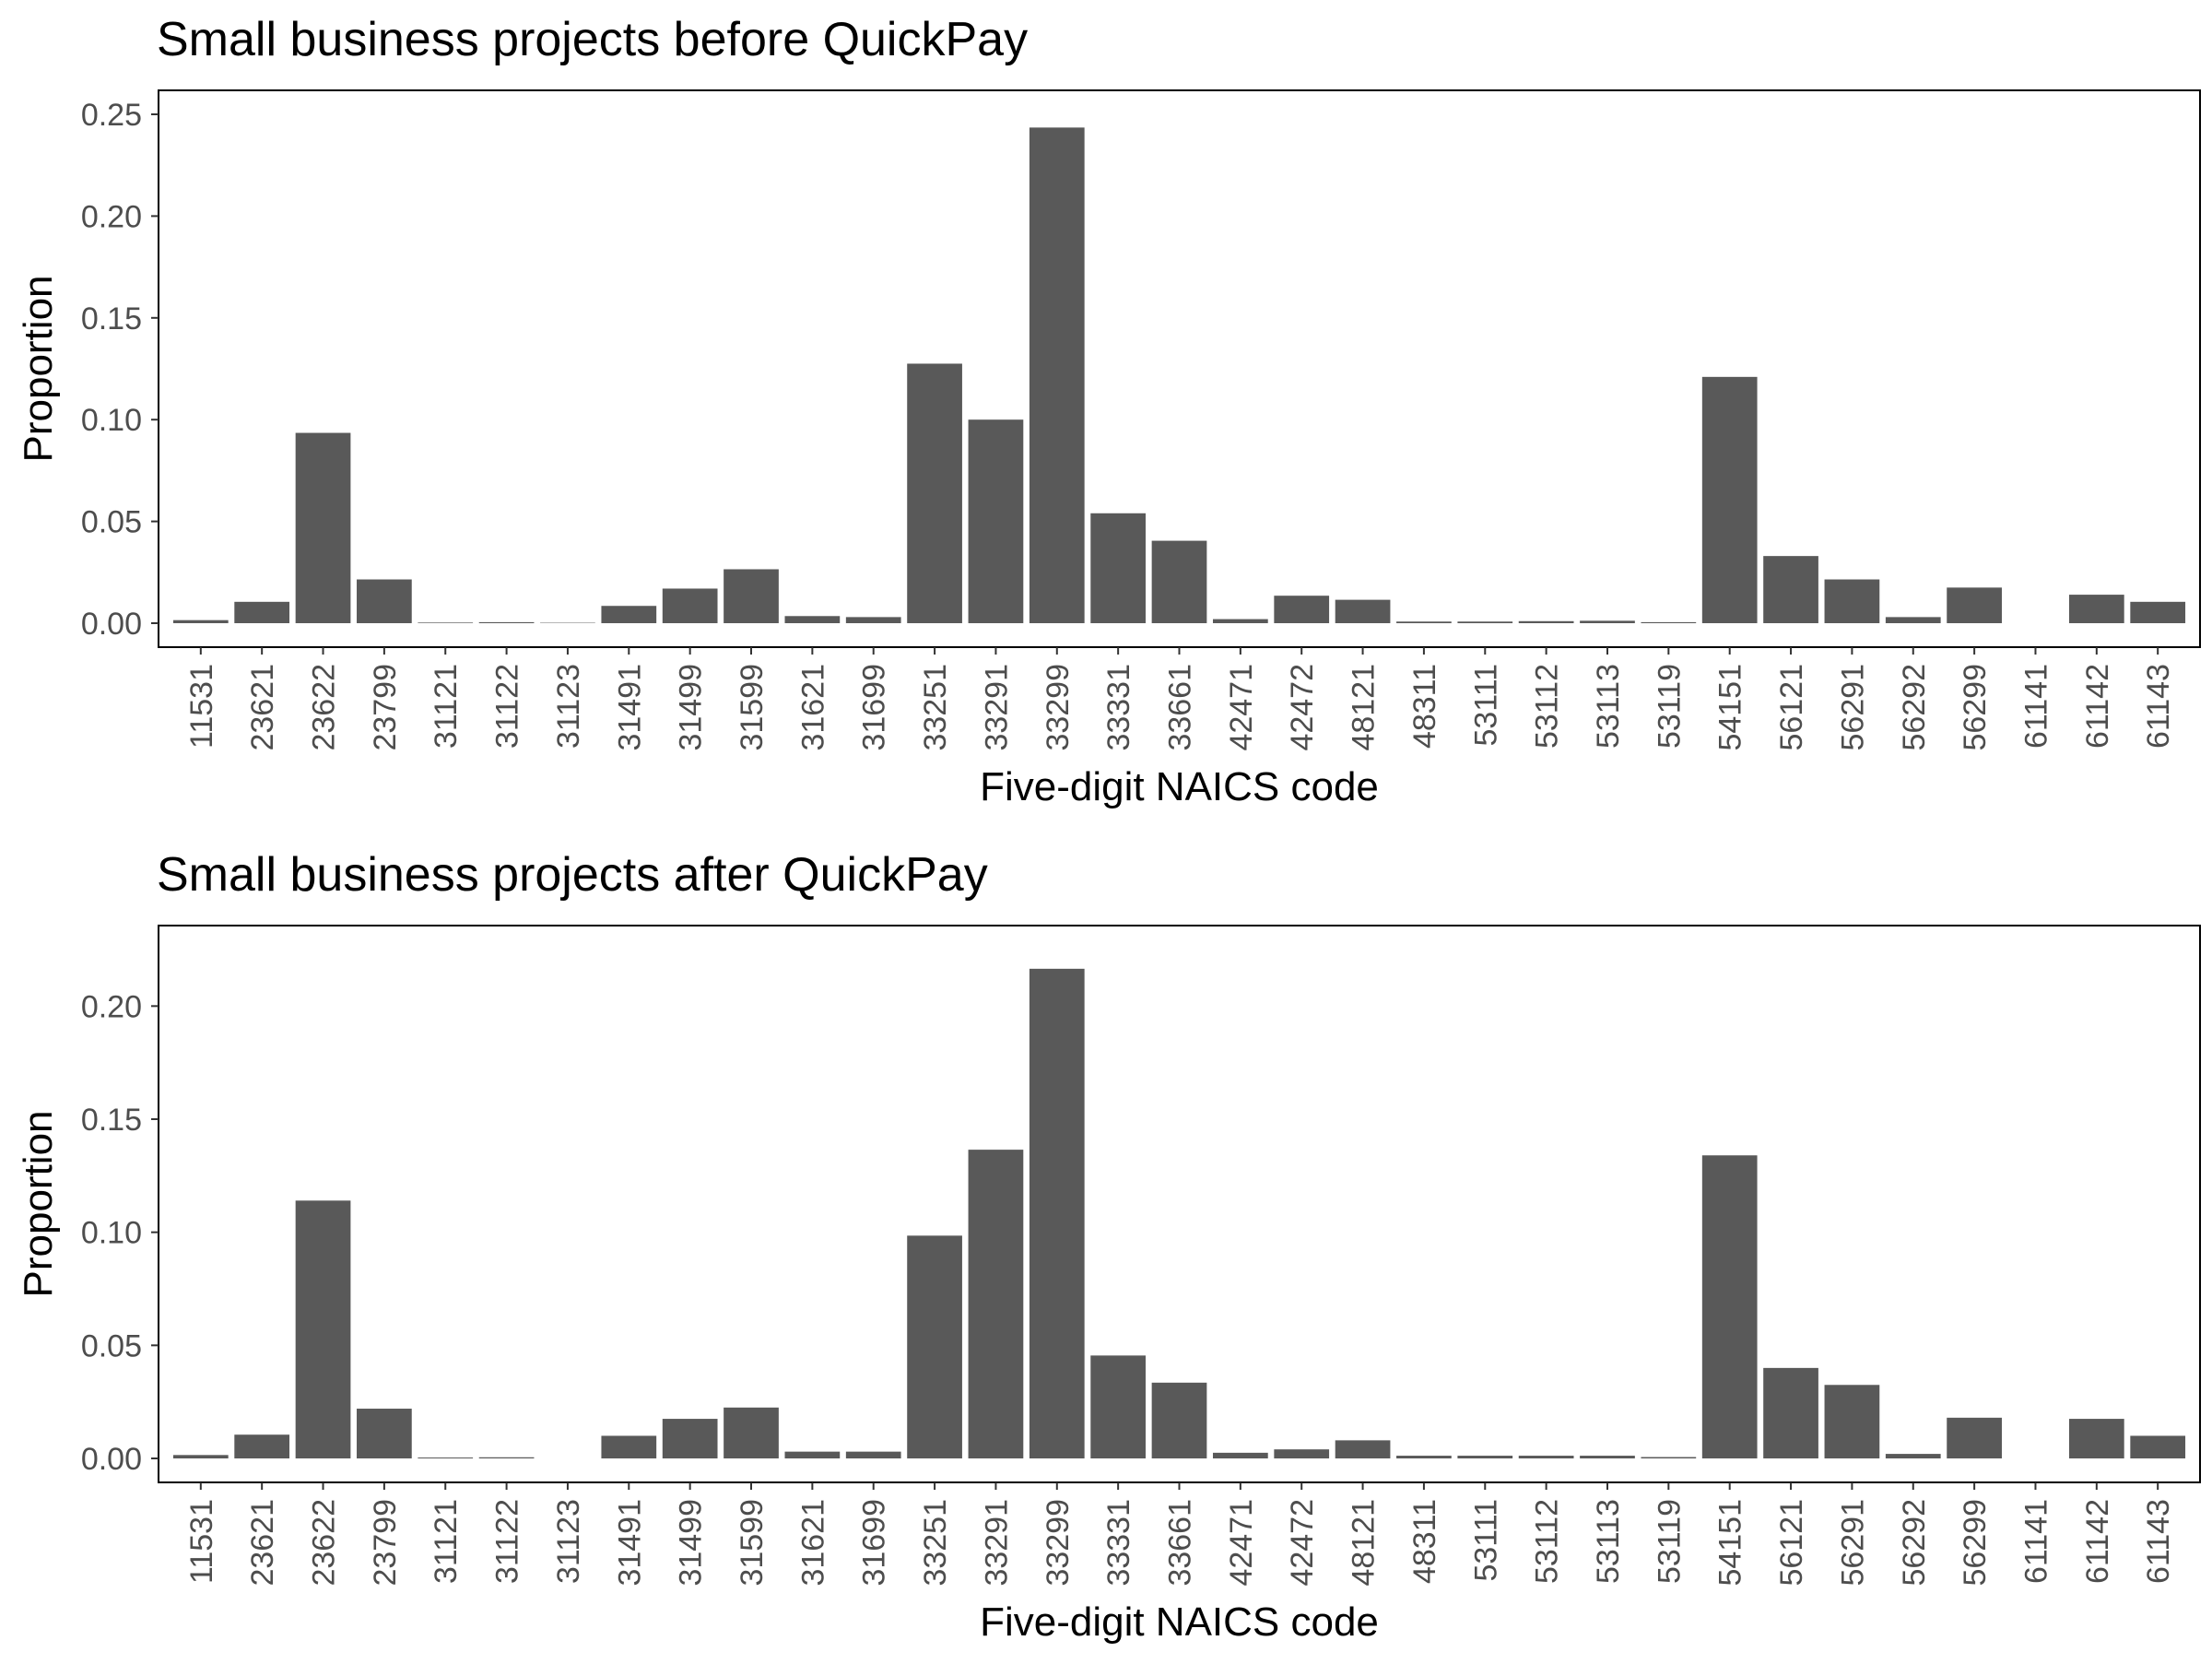  What do you see at coordinates (572, 875) in the screenshot?
I see `chart-title: Small business projects after QuickPay` at bounding box center [572, 875].